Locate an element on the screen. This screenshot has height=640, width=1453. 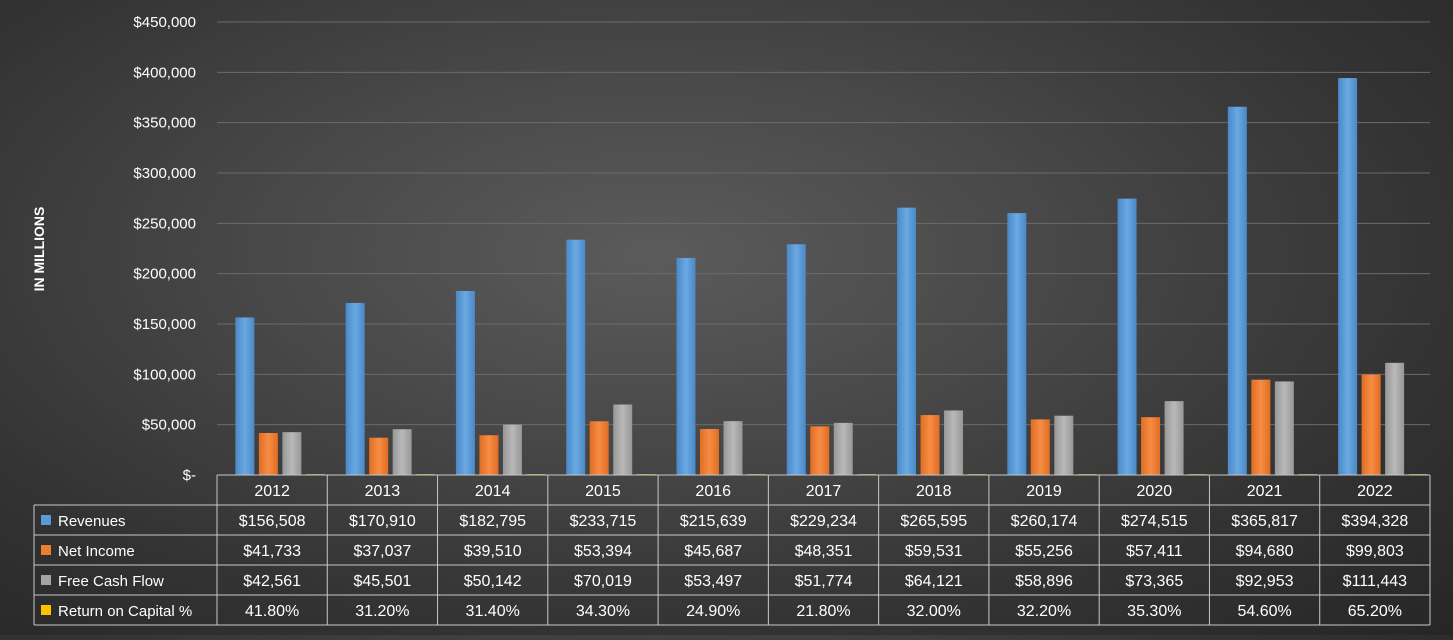
bar-net-income-2015 is located at coordinates (599, 448).